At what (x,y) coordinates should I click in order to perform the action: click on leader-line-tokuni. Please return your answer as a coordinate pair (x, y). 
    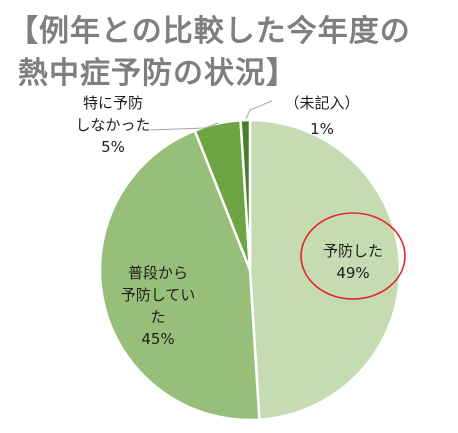
    Looking at the image, I should click on (184, 126).